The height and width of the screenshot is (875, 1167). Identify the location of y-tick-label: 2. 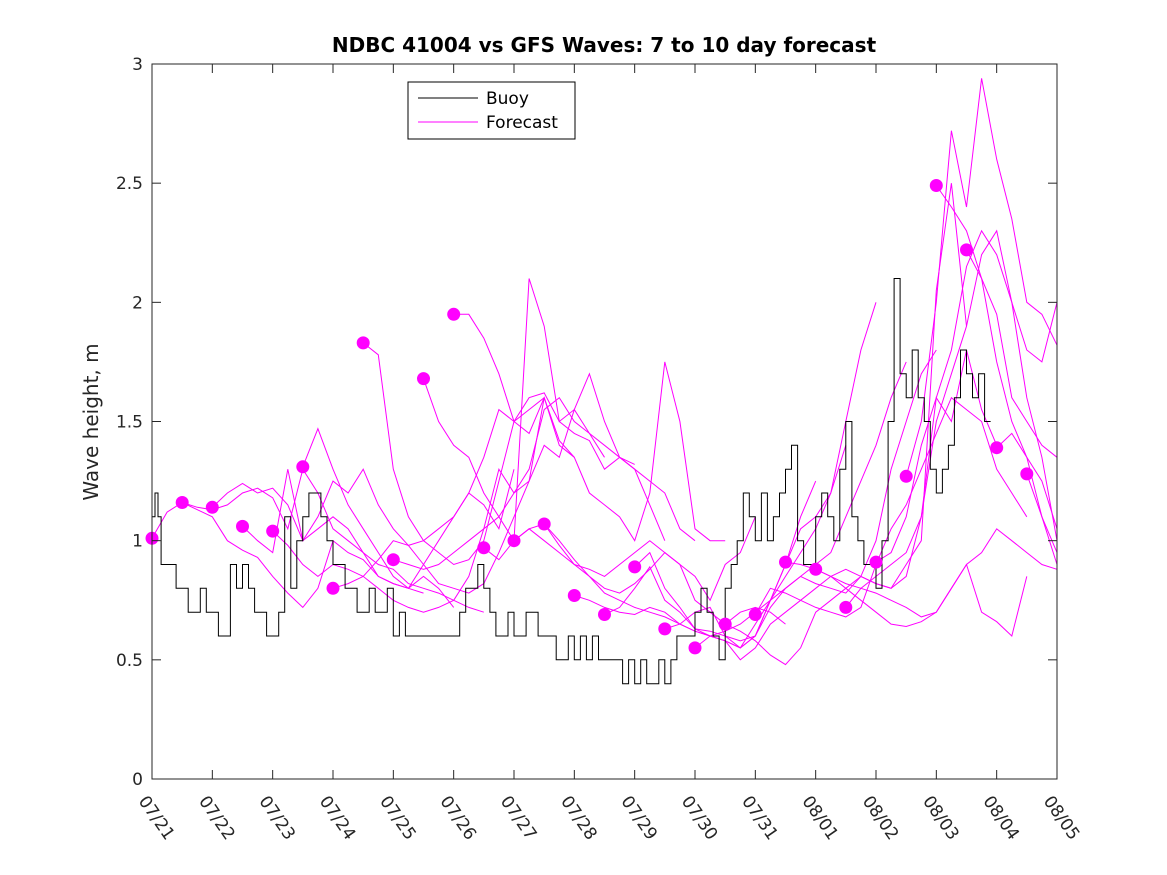
(137, 303).